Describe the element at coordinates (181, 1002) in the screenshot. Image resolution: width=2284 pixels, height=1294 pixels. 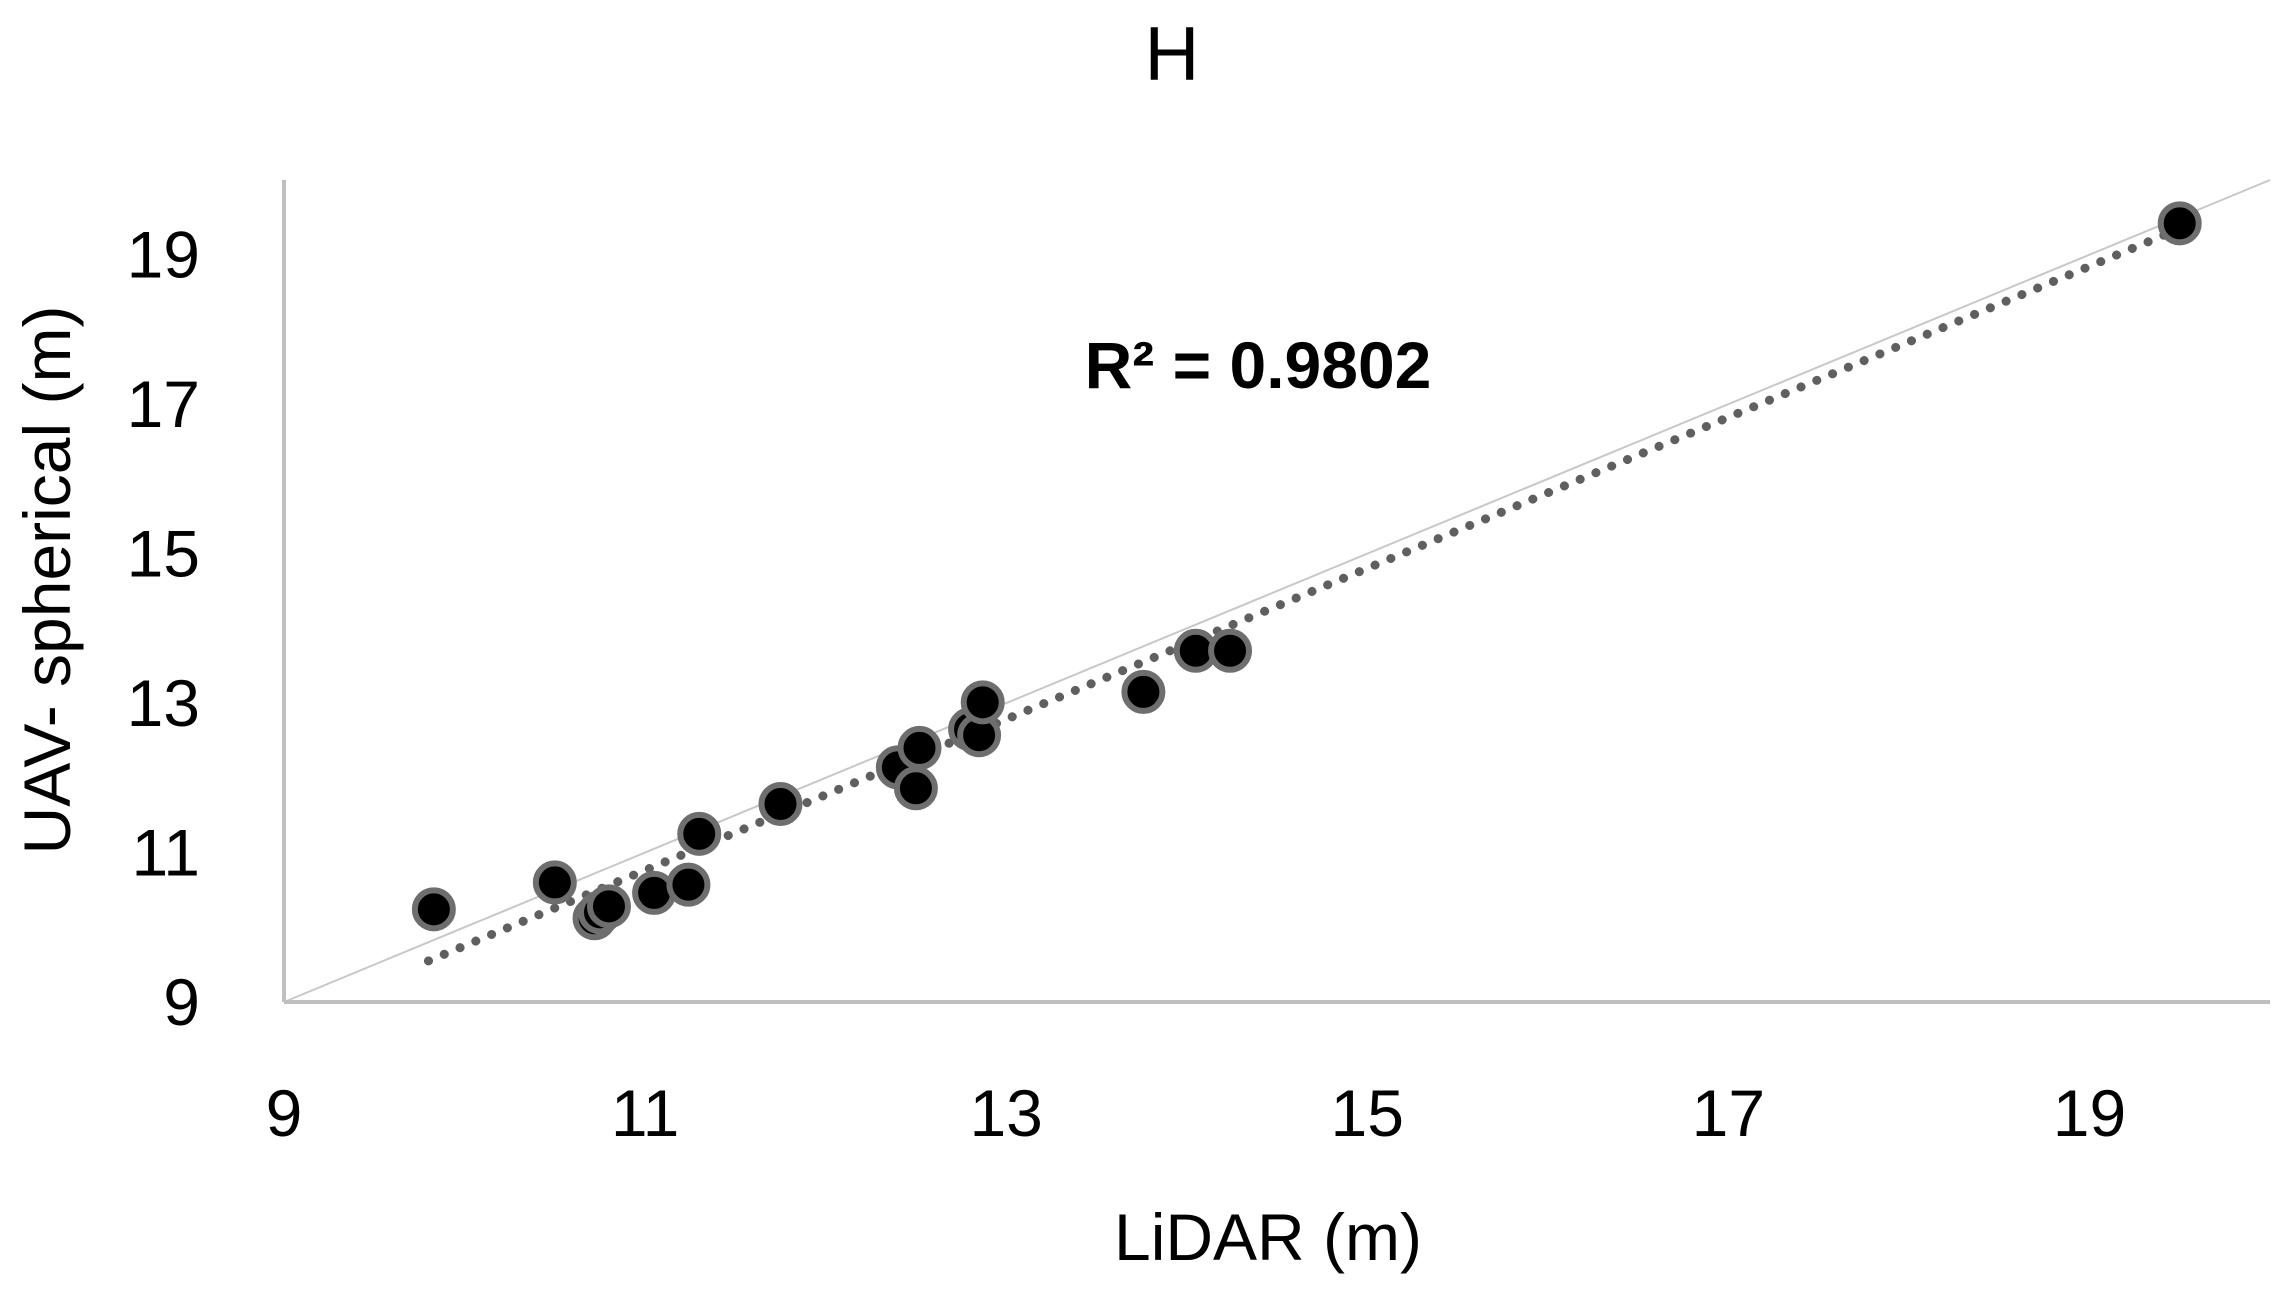
I see `y-tick-label: 9` at that location.